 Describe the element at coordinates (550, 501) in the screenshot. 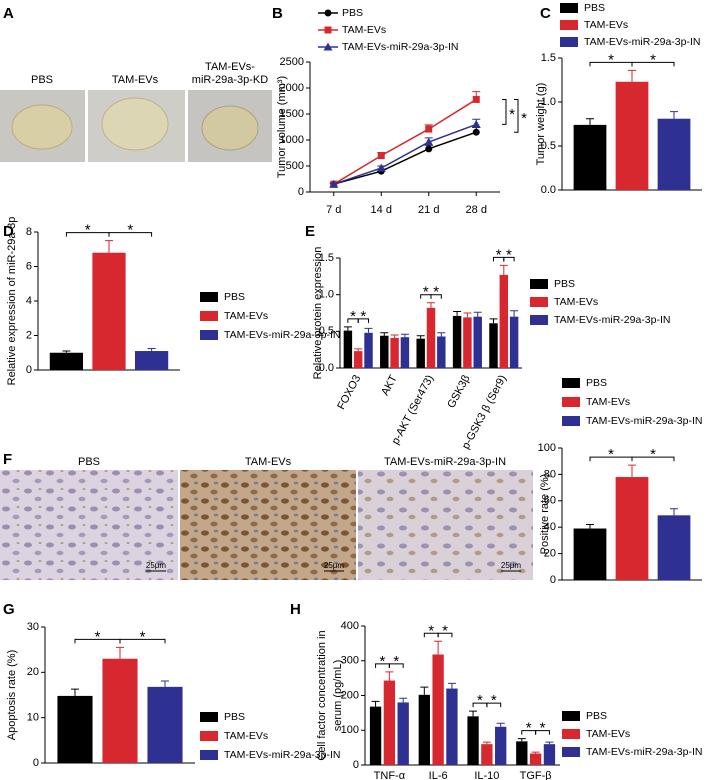

I see `y-tick-label: 60` at that location.